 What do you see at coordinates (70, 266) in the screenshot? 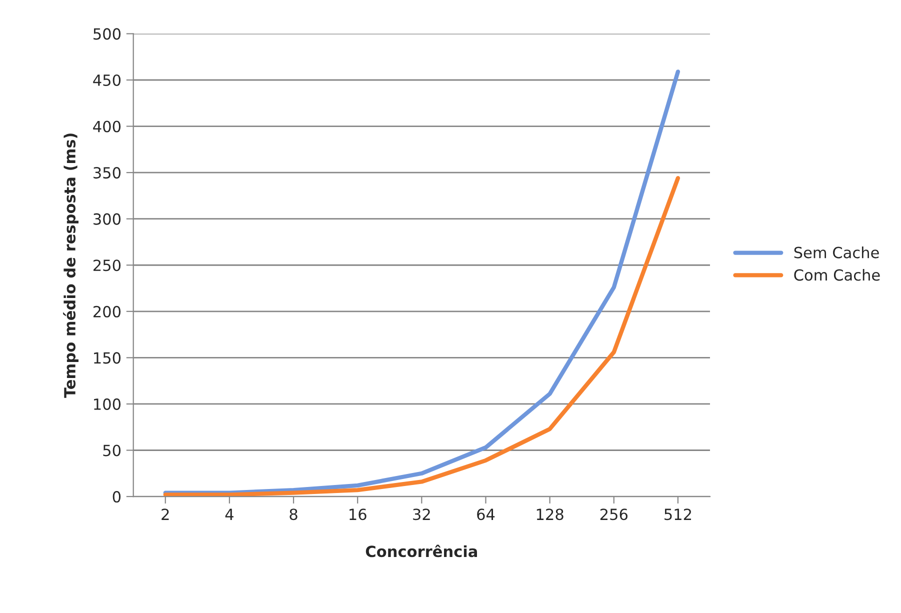
I see `y-axis-title: Tempo médio de resposta (ms)` at bounding box center [70, 266].